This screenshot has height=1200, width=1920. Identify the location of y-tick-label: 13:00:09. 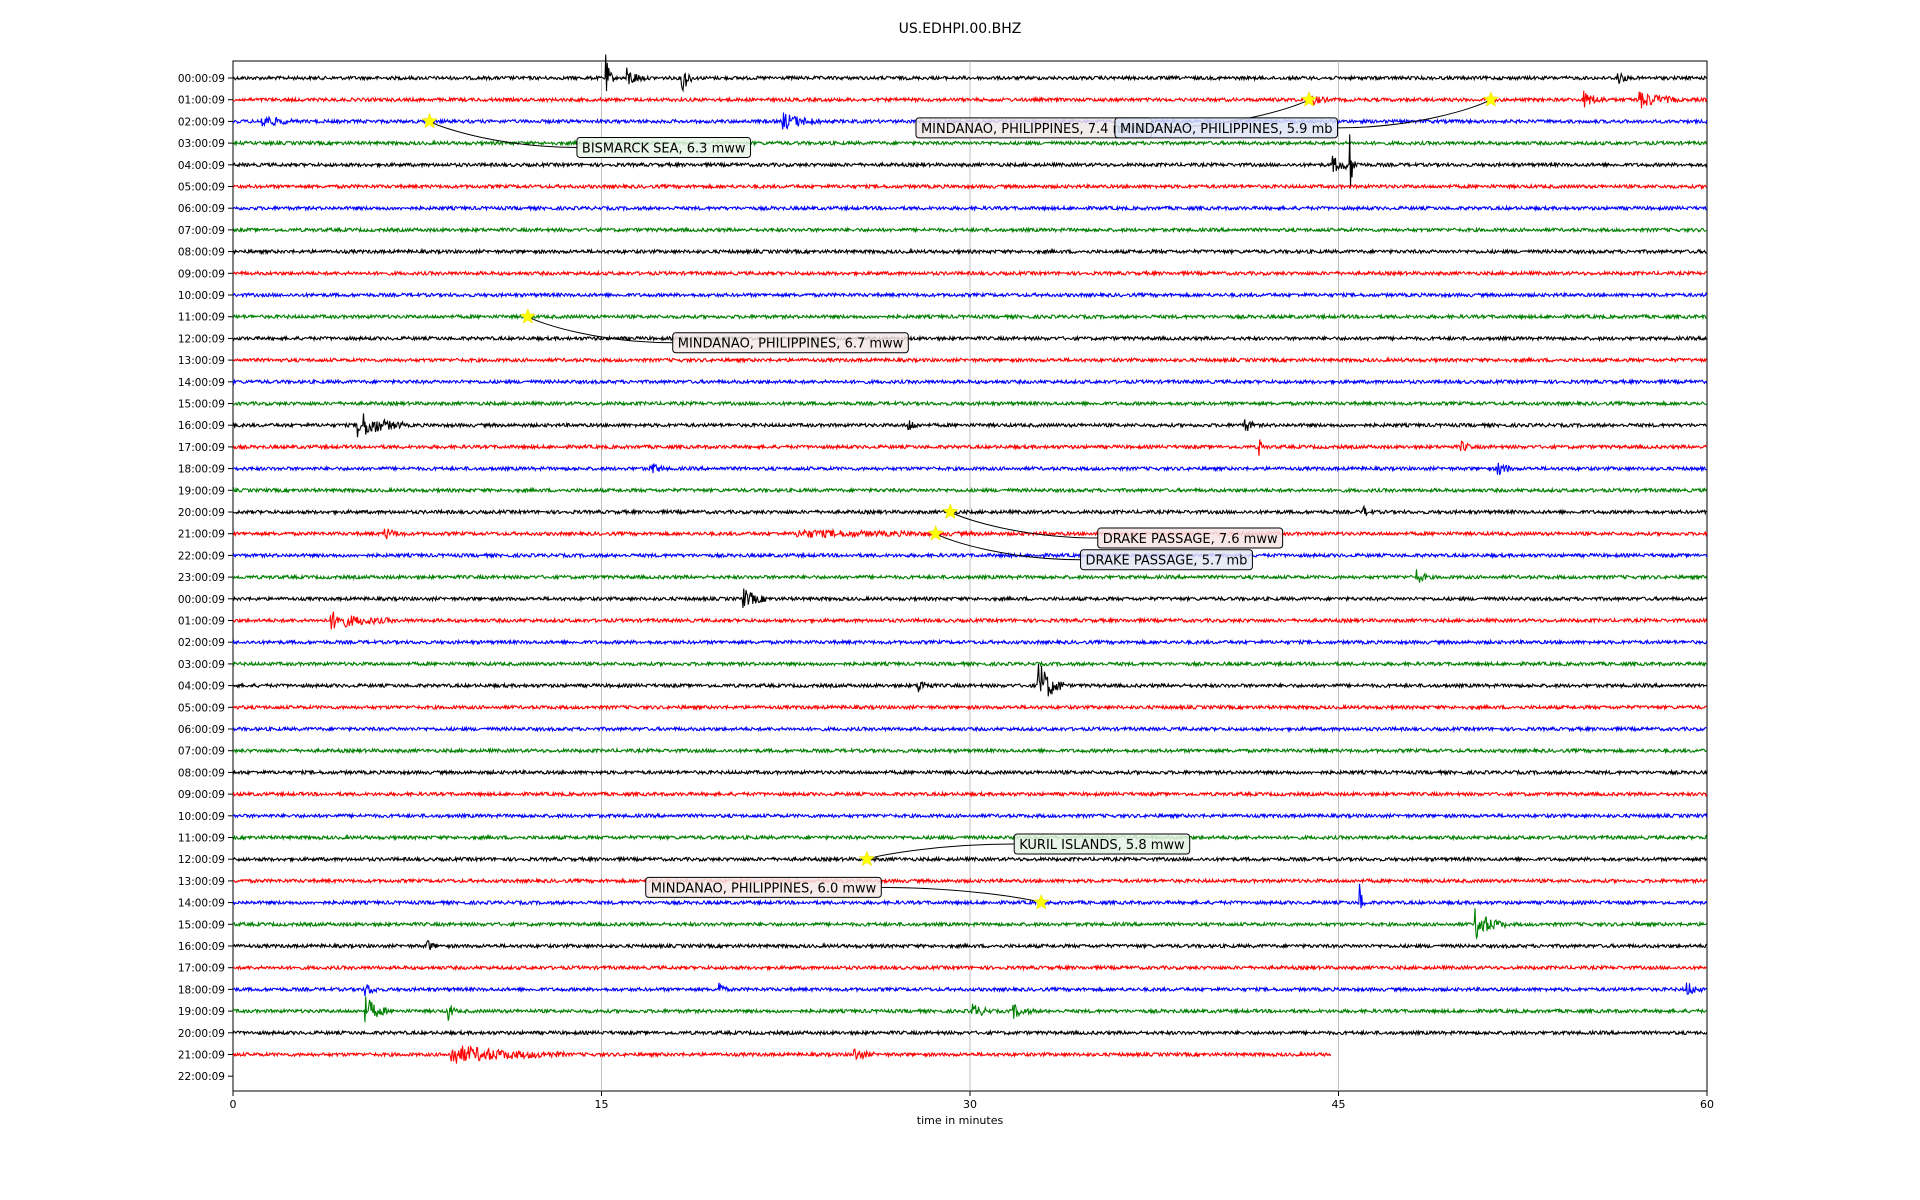
(201, 361).